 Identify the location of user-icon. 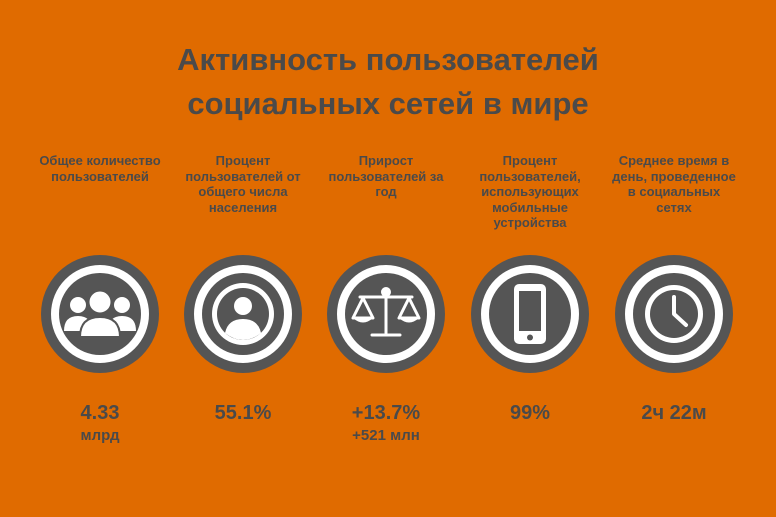
(243, 314).